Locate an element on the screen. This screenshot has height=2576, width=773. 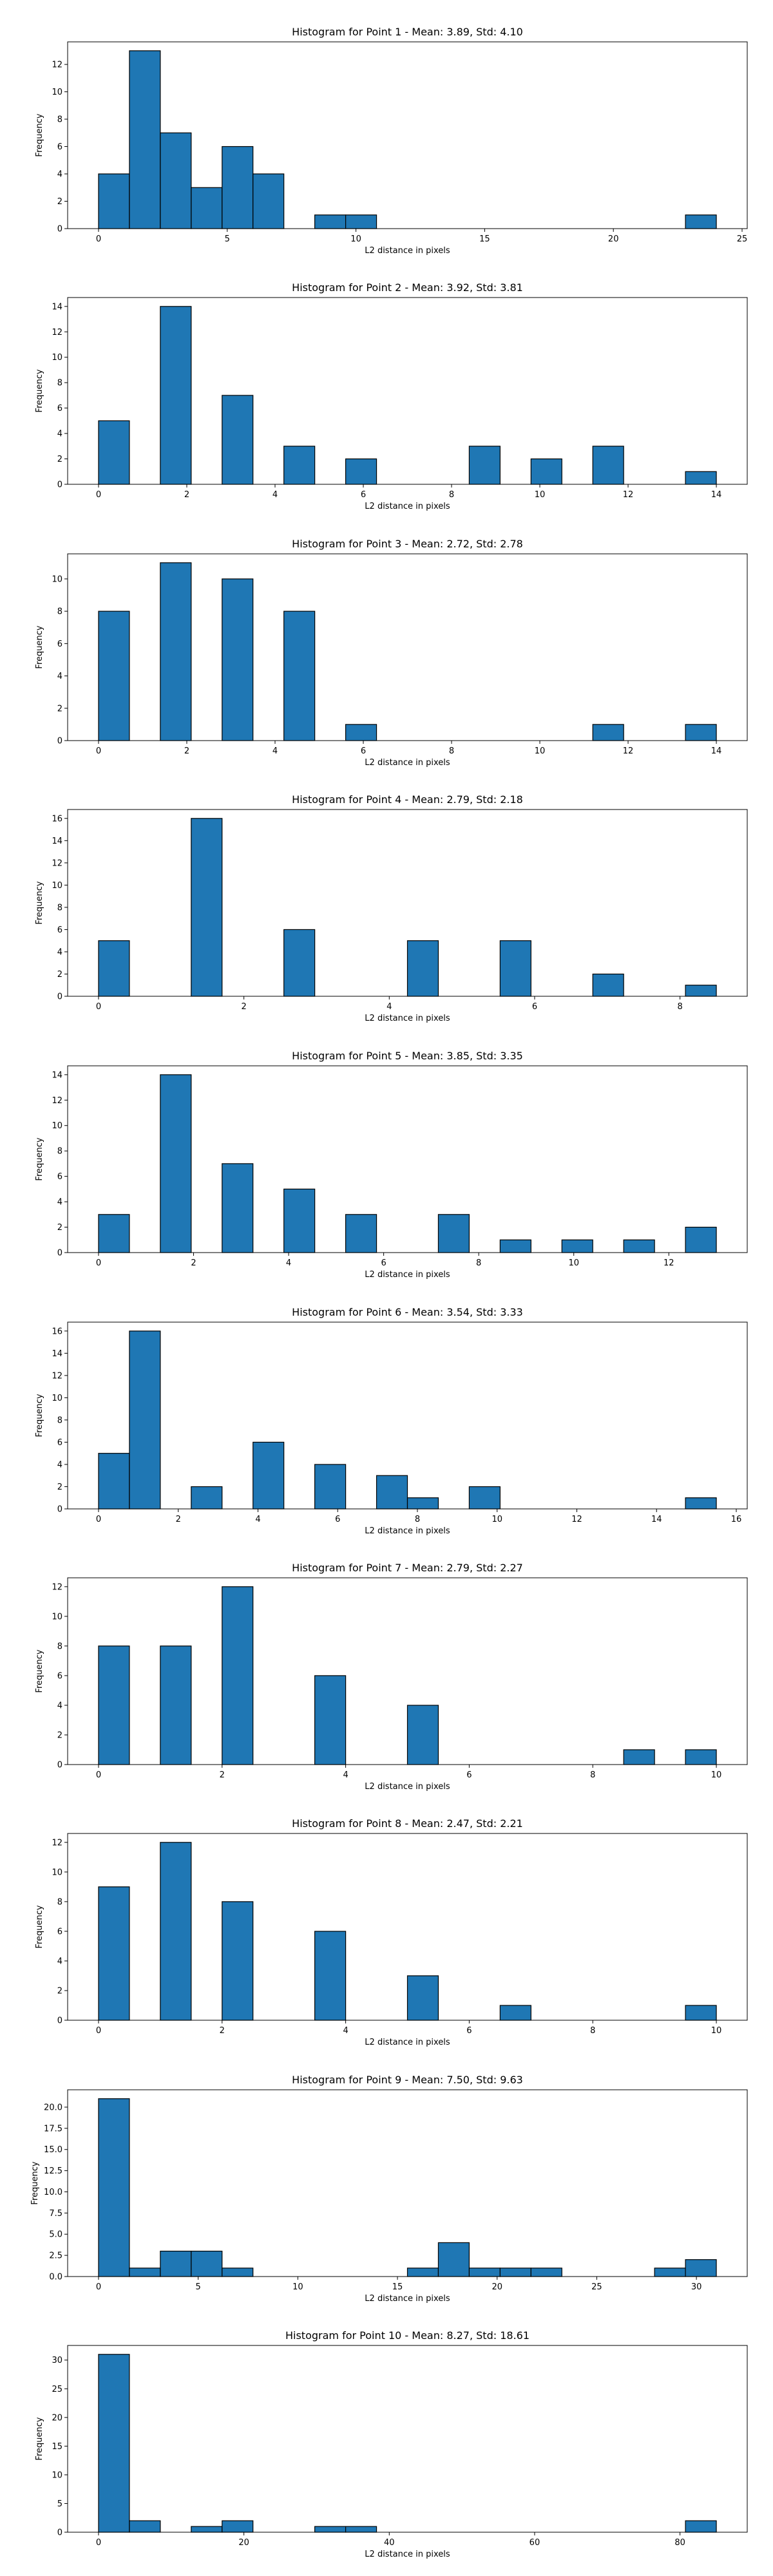
x-tick-label: 16 is located at coordinates (736, 1519).